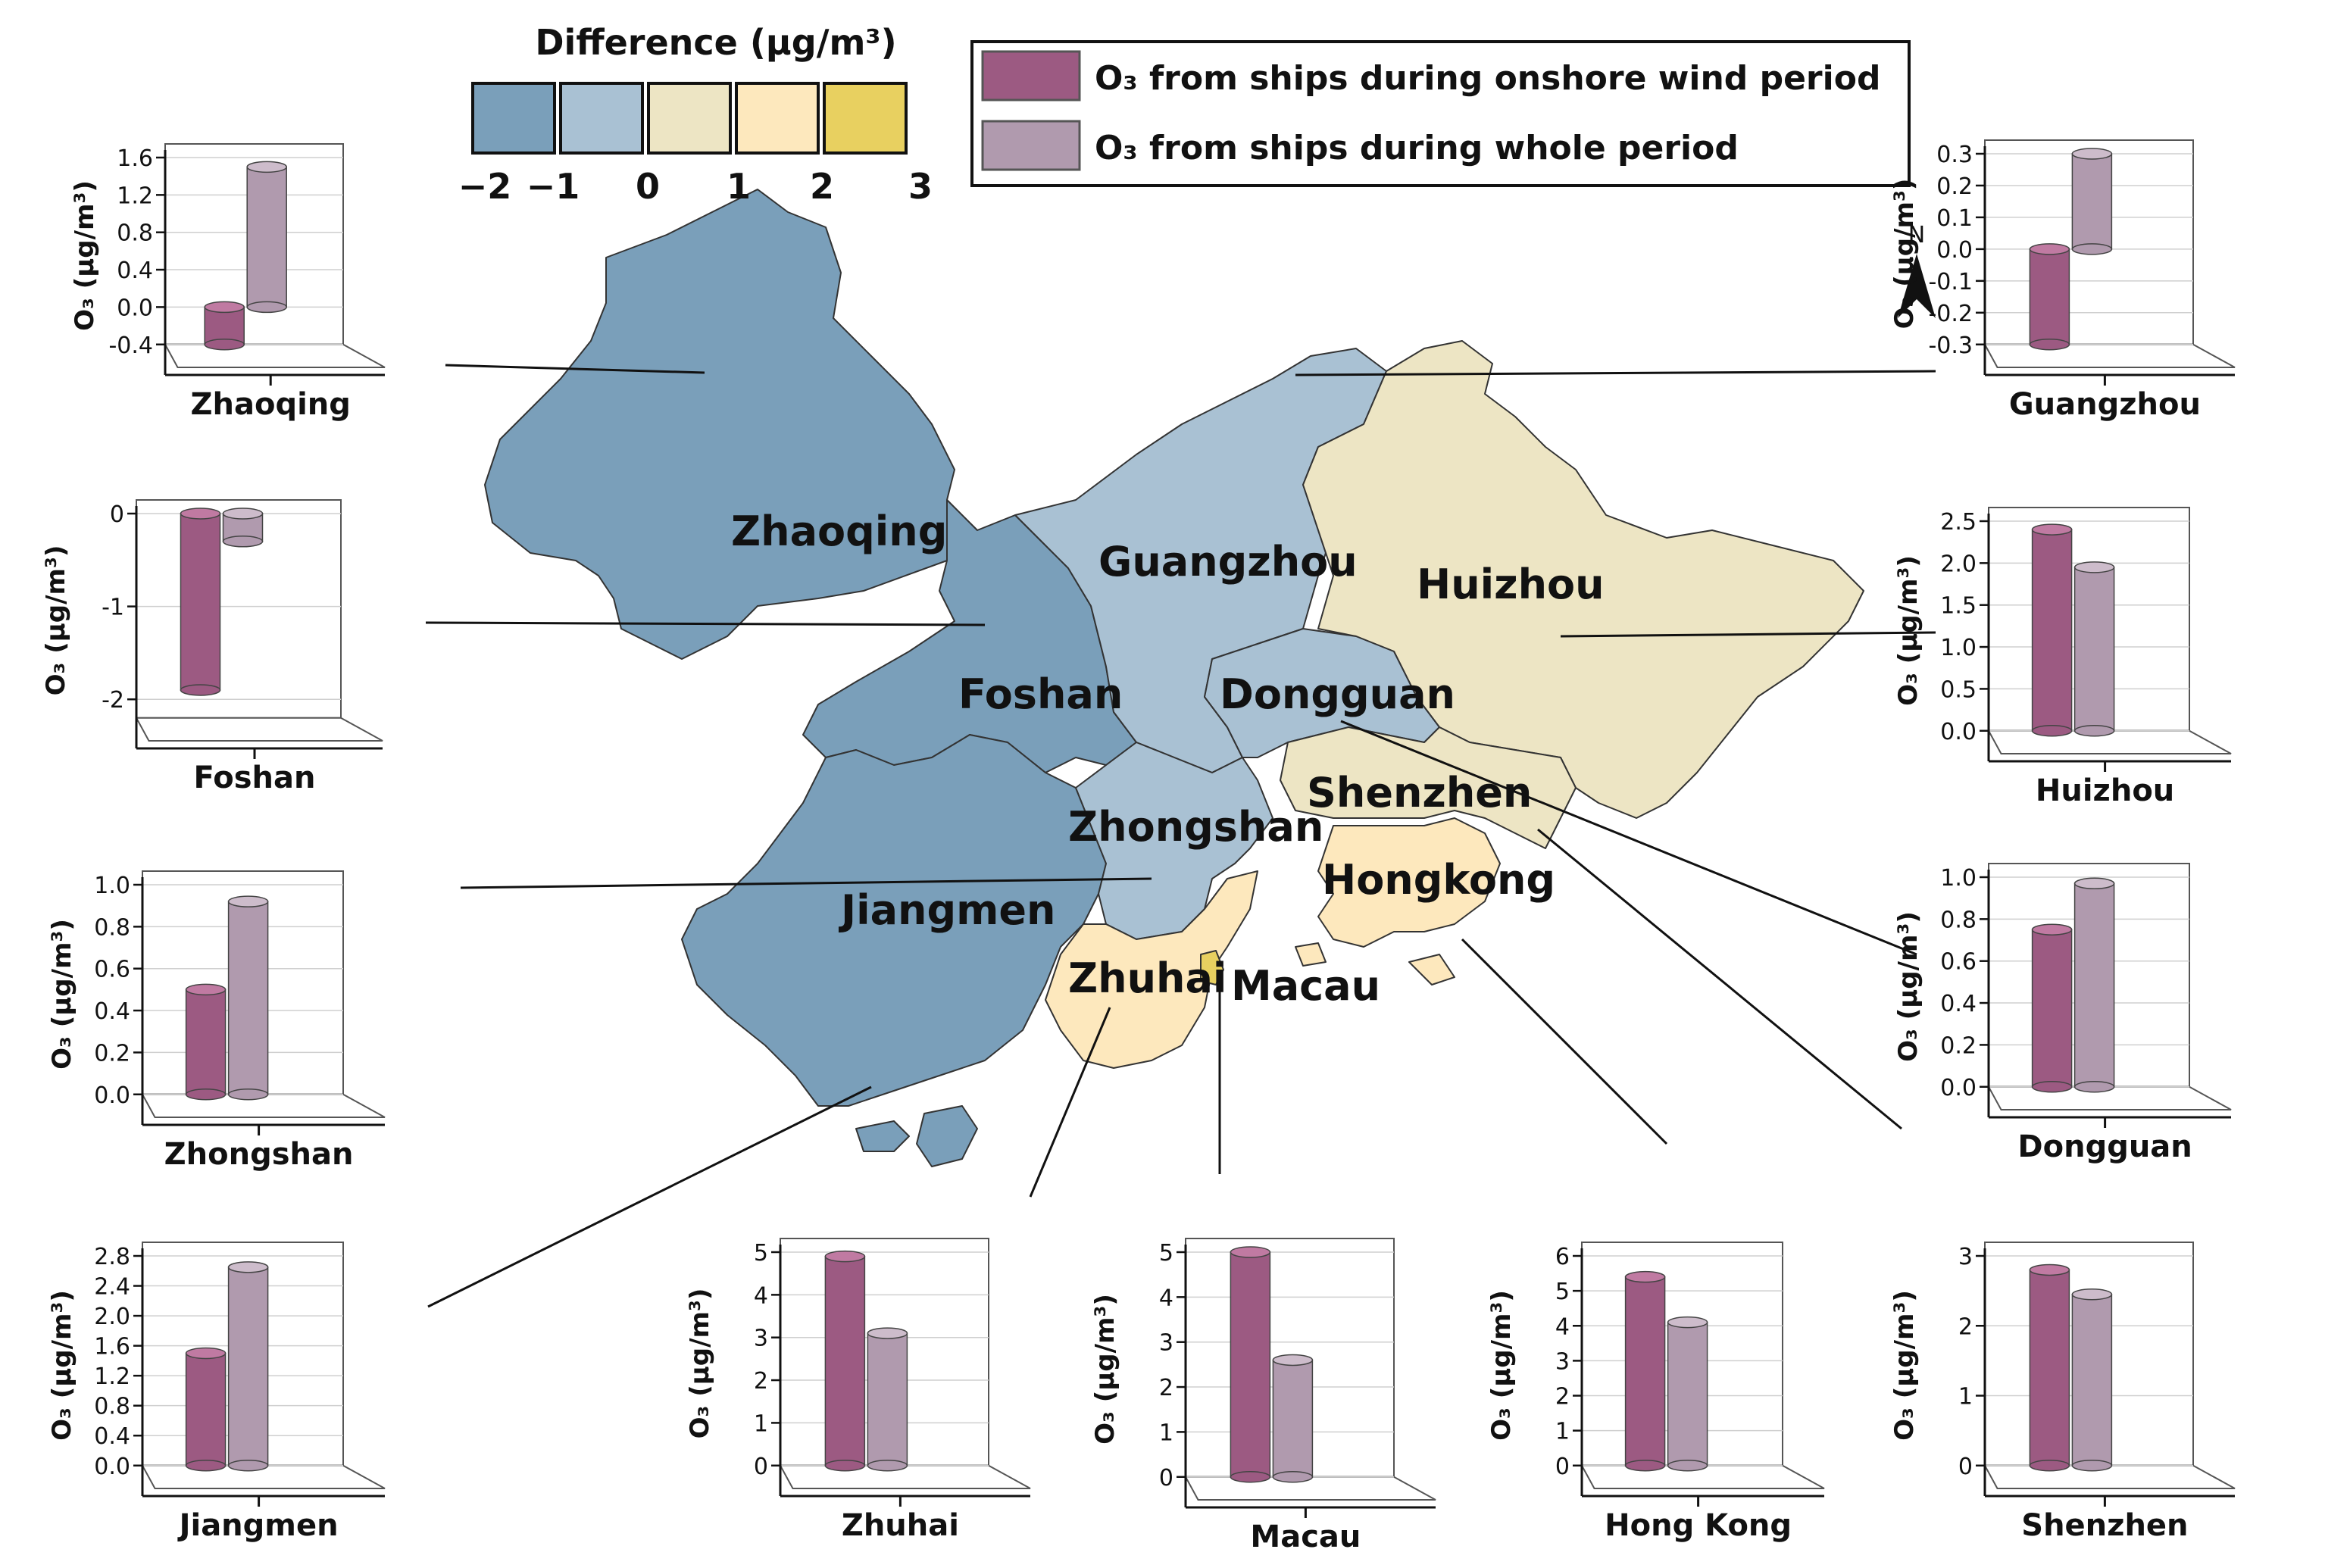  What do you see at coordinates (1959, 690) in the screenshot?
I see `tick-label: 0.5` at bounding box center [1959, 690].